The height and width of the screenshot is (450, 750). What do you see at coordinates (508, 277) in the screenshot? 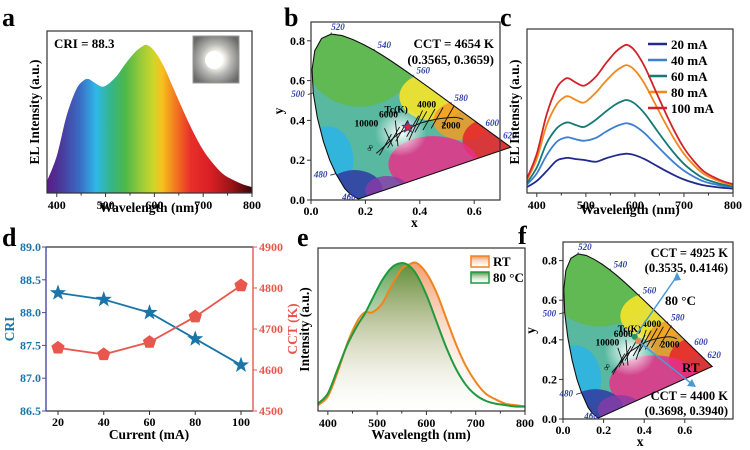
I see `legend-label: 80 °C` at bounding box center [508, 277].